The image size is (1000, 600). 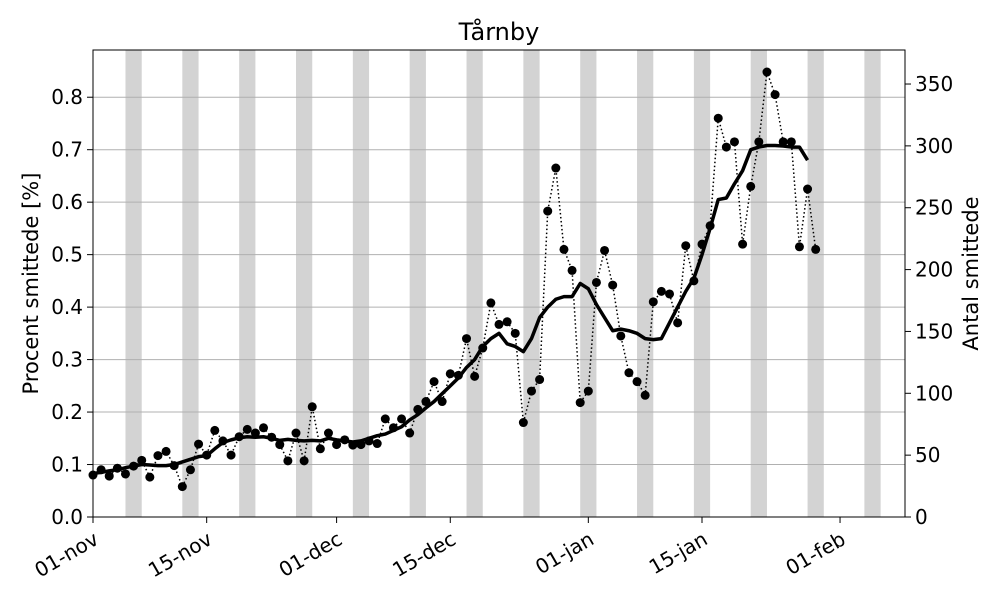 What do you see at coordinates (67, 360) in the screenshot?
I see `y-tick-label-3: 0.3` at bounding box center [67, 360].